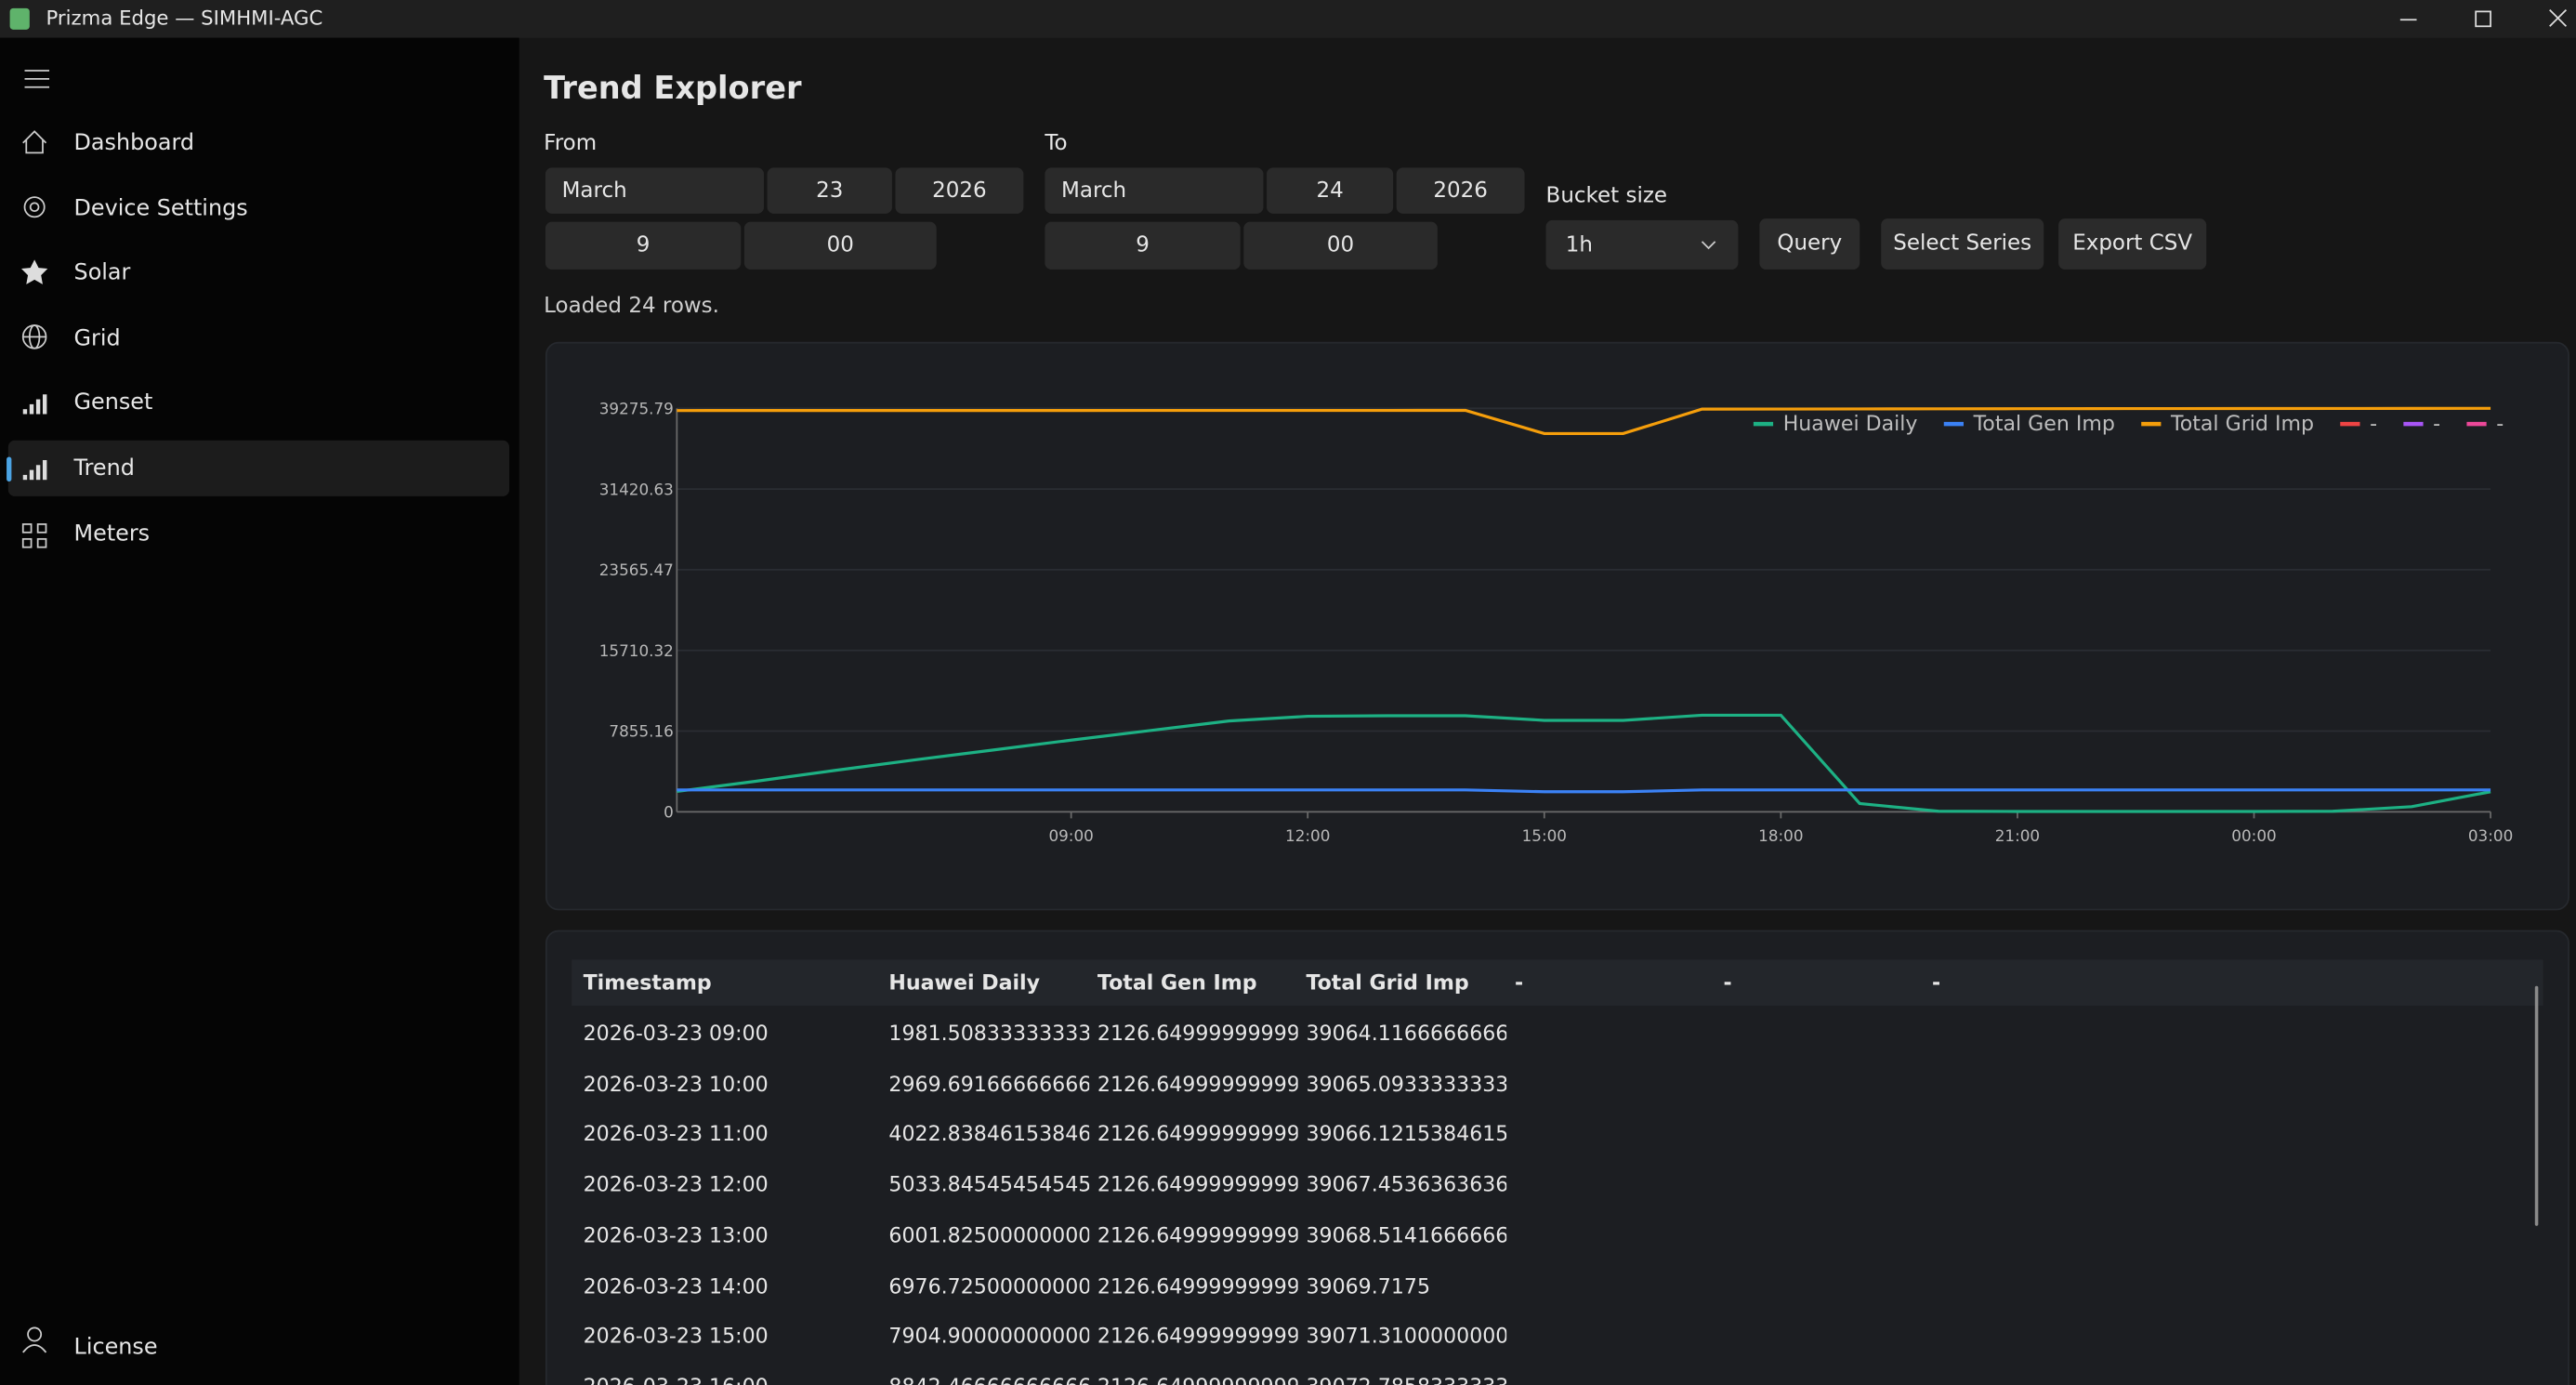  I want to click on table-cell: 2026-03-23 10:00, so click(676, 1083).